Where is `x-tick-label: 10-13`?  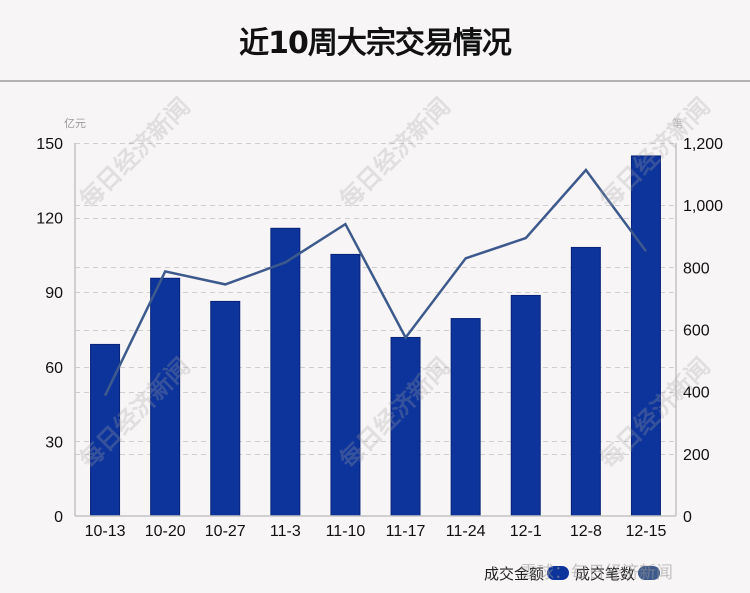 x-tick-label: 10-13 is located at coordinates (105, 531).